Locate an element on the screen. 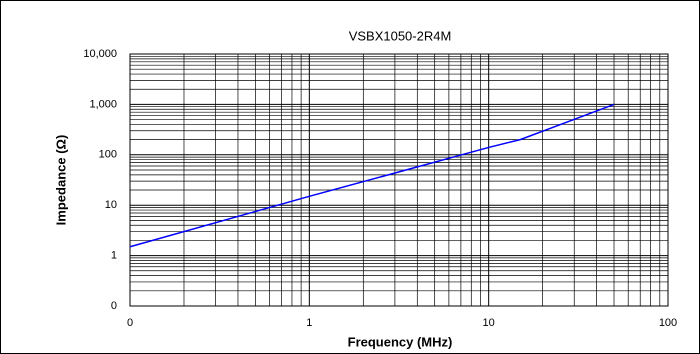 The height and width of the screenshot is (354, 700). y-tick-label: 1,000 is located at coordinates (103, 104).